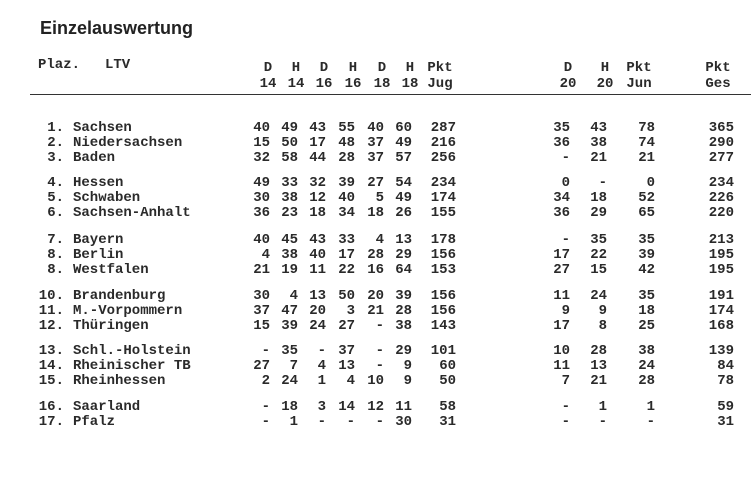  What do you see at coordinates (346, 143) in the screenshot?
I see `cell-value: 48` at bounding box center [346, 143].